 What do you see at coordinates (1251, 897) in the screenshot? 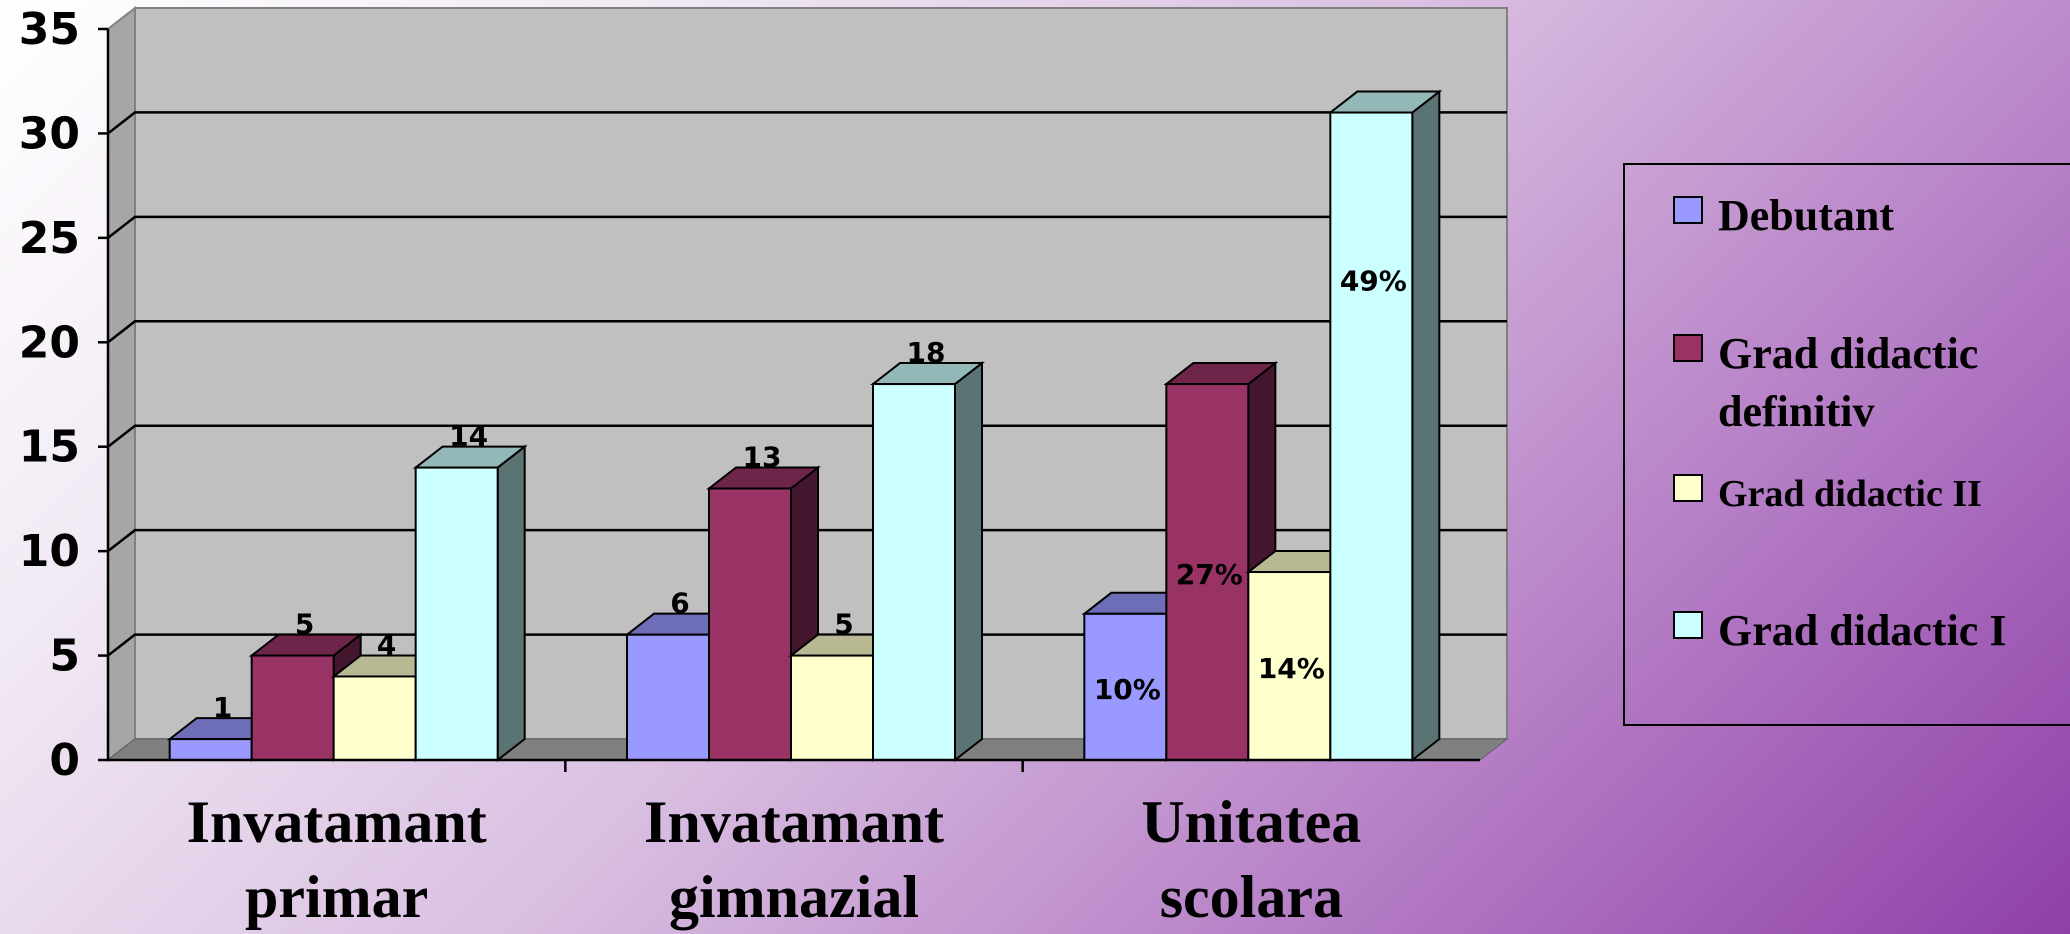
I see `x-tick-label: scolara` at bounding box center [1251, 897].